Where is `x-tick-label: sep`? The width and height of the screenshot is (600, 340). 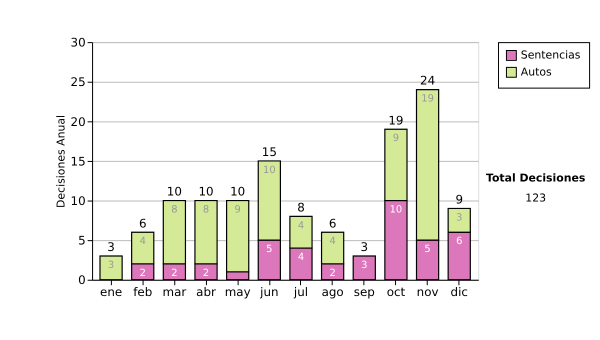 x-tick-label: sep is located at coordinates (364, 292).